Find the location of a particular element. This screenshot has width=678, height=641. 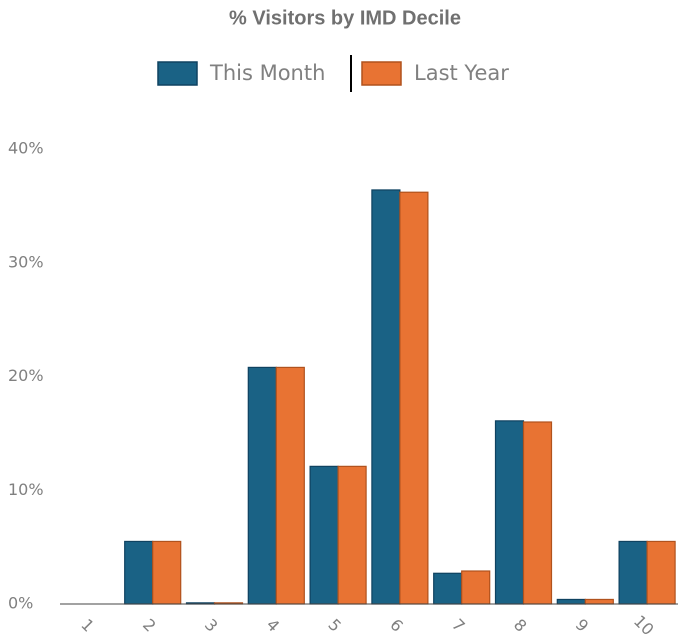

legend-label: Last Year is located at coordinates (461, 73).